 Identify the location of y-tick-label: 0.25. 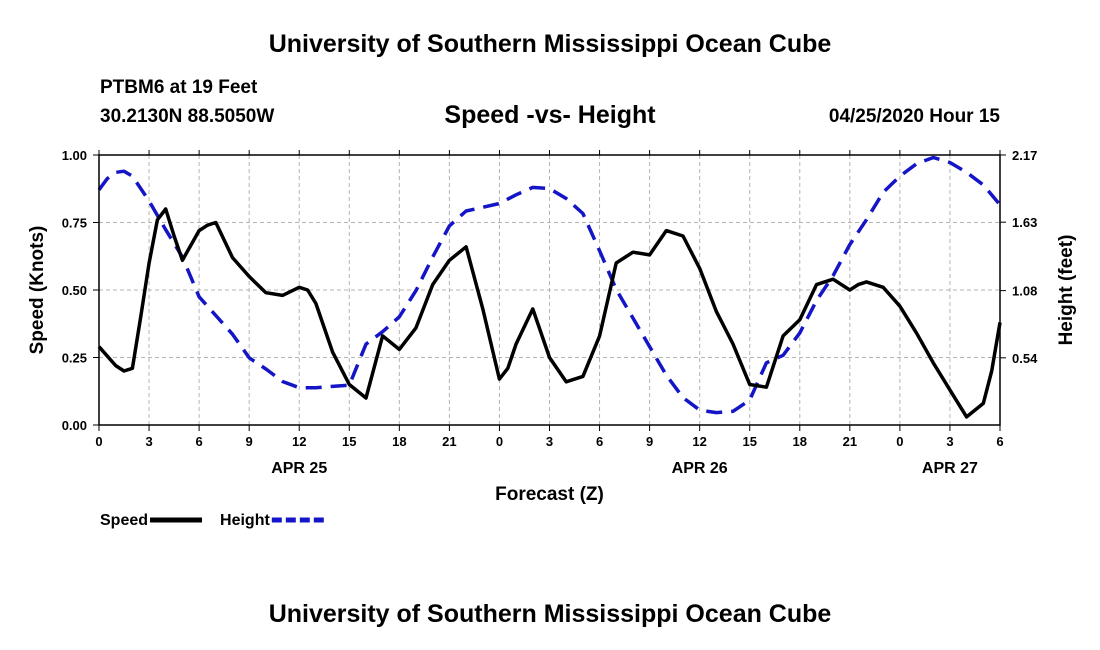
(74, 358).